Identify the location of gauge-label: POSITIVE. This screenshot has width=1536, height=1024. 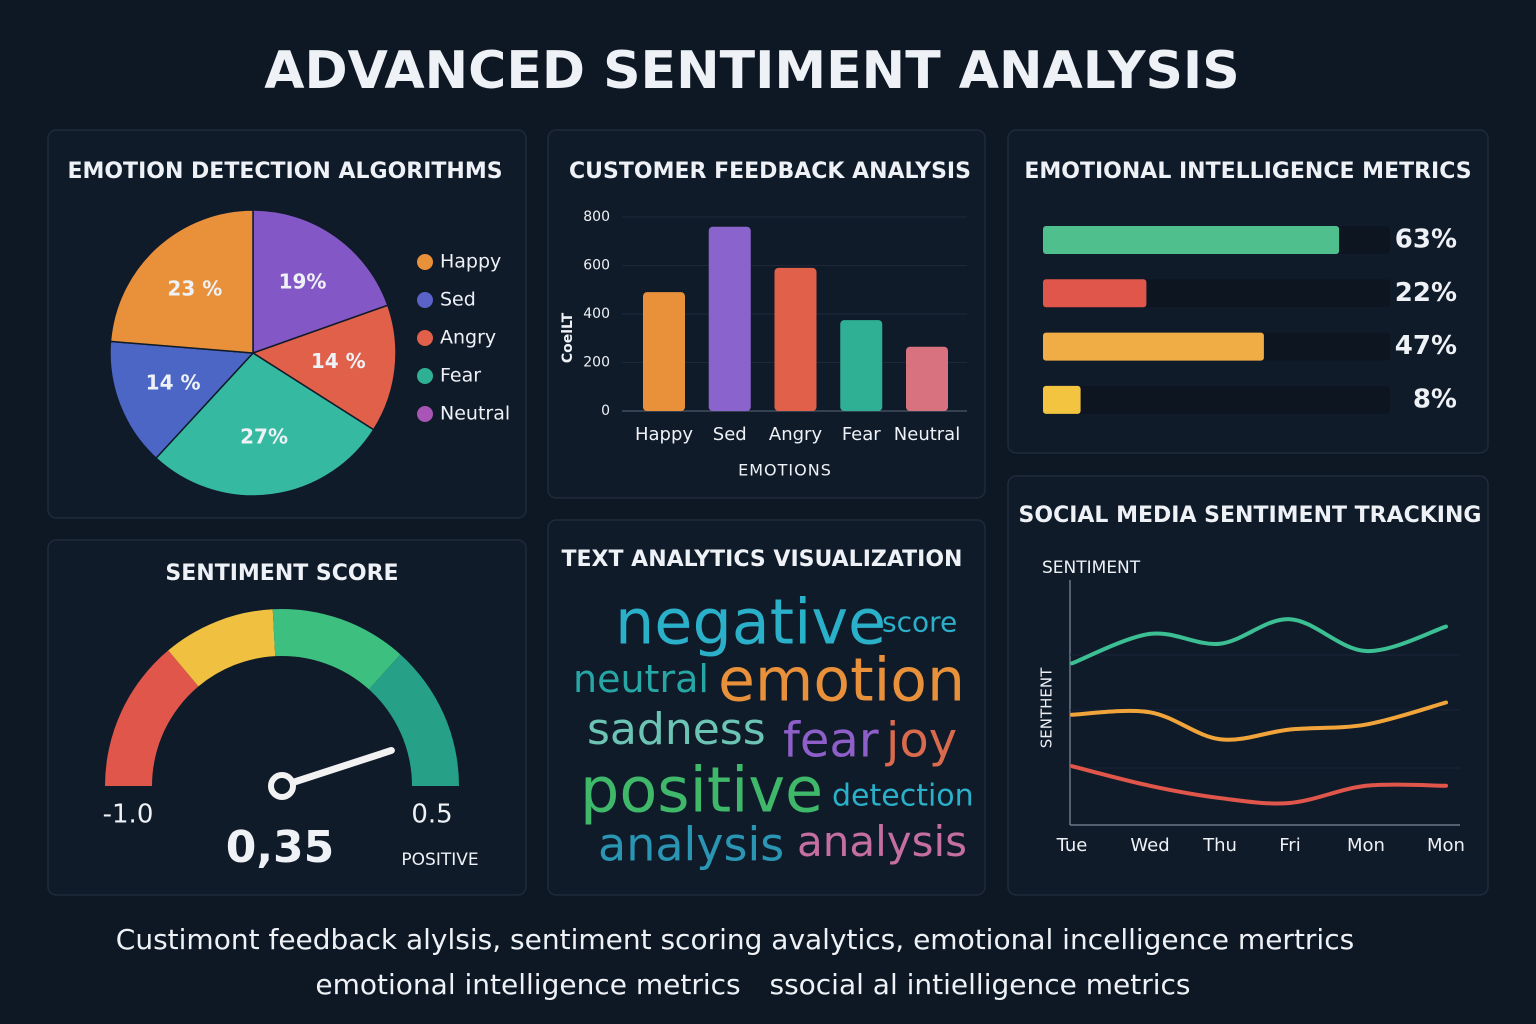
(439, 860).